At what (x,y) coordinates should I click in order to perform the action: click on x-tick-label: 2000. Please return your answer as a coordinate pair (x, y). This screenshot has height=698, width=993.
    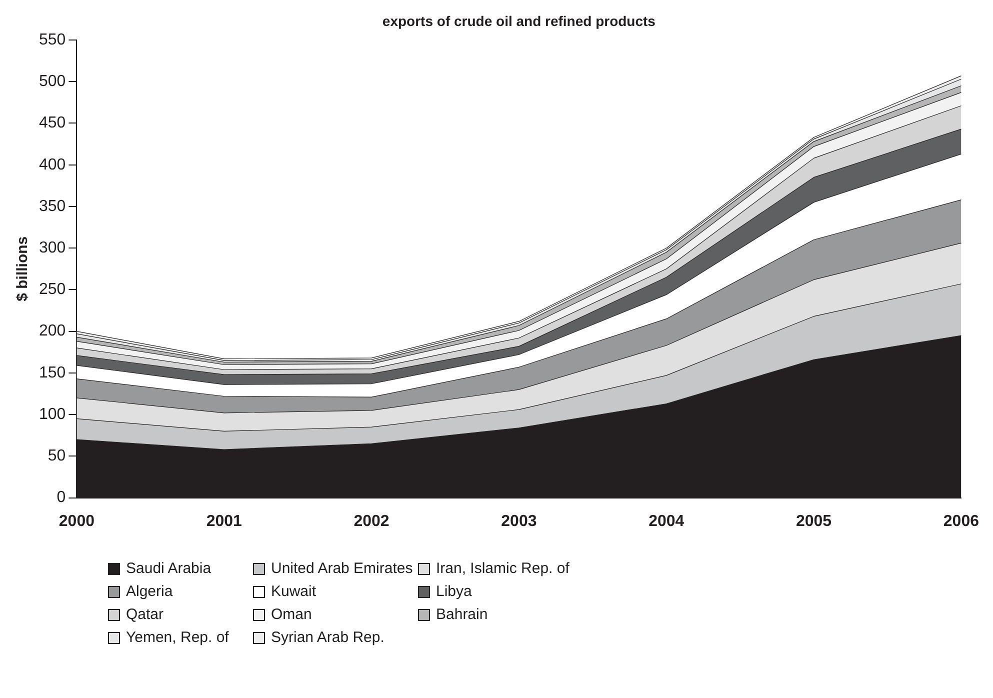
    Looking at the image, I should click on (76, 521).